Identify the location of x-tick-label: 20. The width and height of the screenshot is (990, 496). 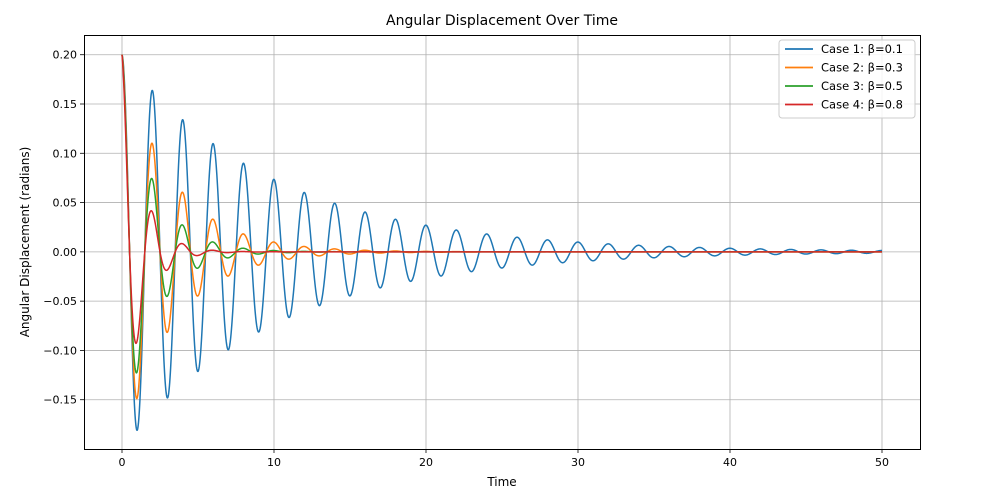
(426, 462).